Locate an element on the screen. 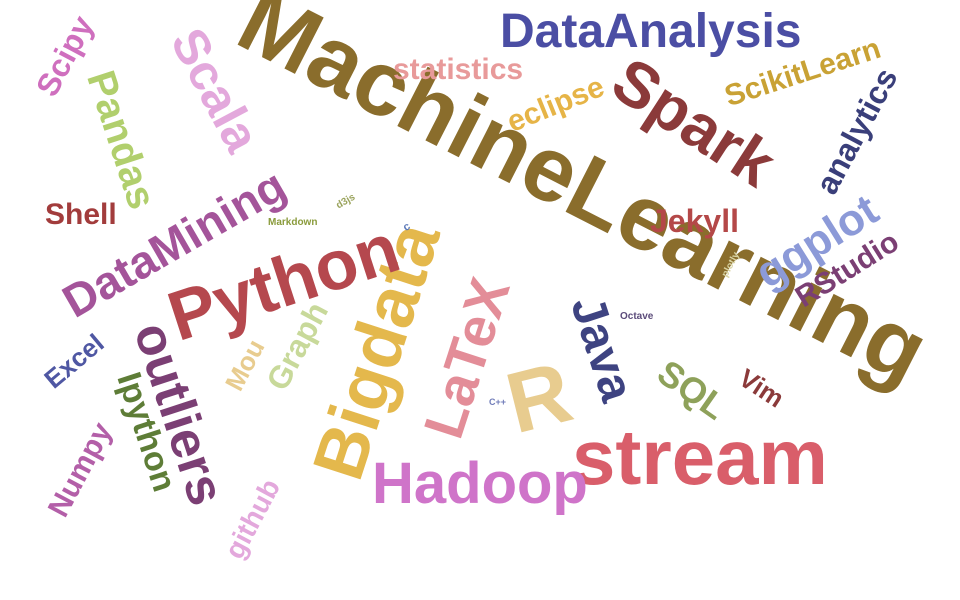 Image resolution: width=960 pixels, height=600 pixels. word-numpy: Numpy is located at coordinates (80, 470).